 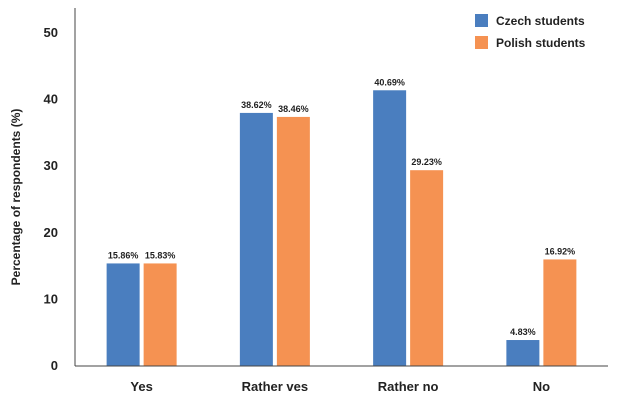 I want to click on category-label: Rather ves, so click(x=275, y=386).